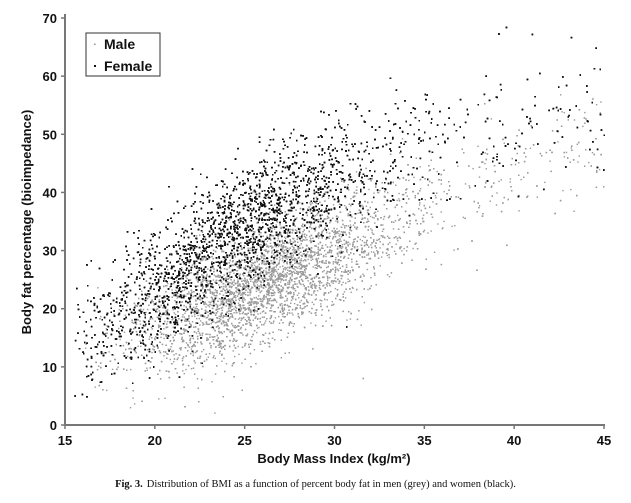 The width and height of the screenshot is (631, 503). What do you see at coordinates (514, 440) in the screenshot?
I see `x-tick-label: 40` at bounding box center [514, 440].